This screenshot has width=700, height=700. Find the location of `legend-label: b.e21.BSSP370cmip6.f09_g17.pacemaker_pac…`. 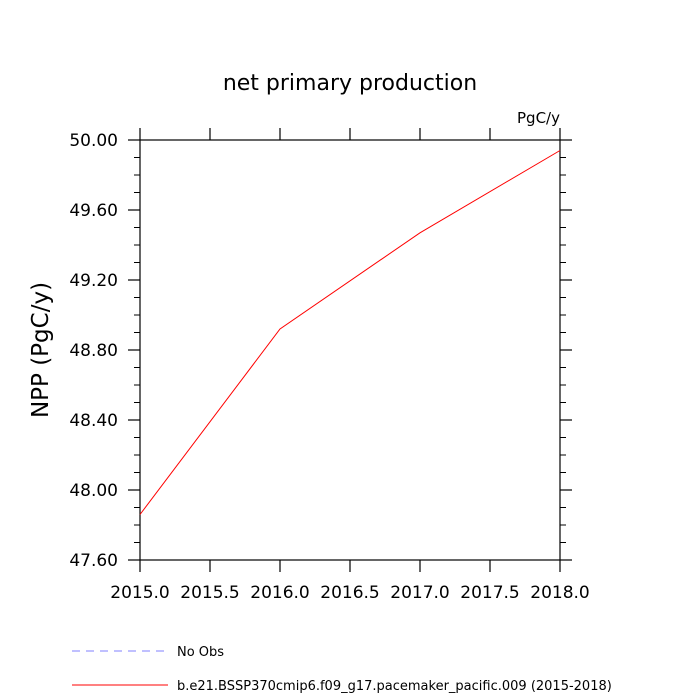

legend-label: b.e21.BSSP370cmip6.f09_g17.pacemaker_pac… is located at coordinates (394, 686).